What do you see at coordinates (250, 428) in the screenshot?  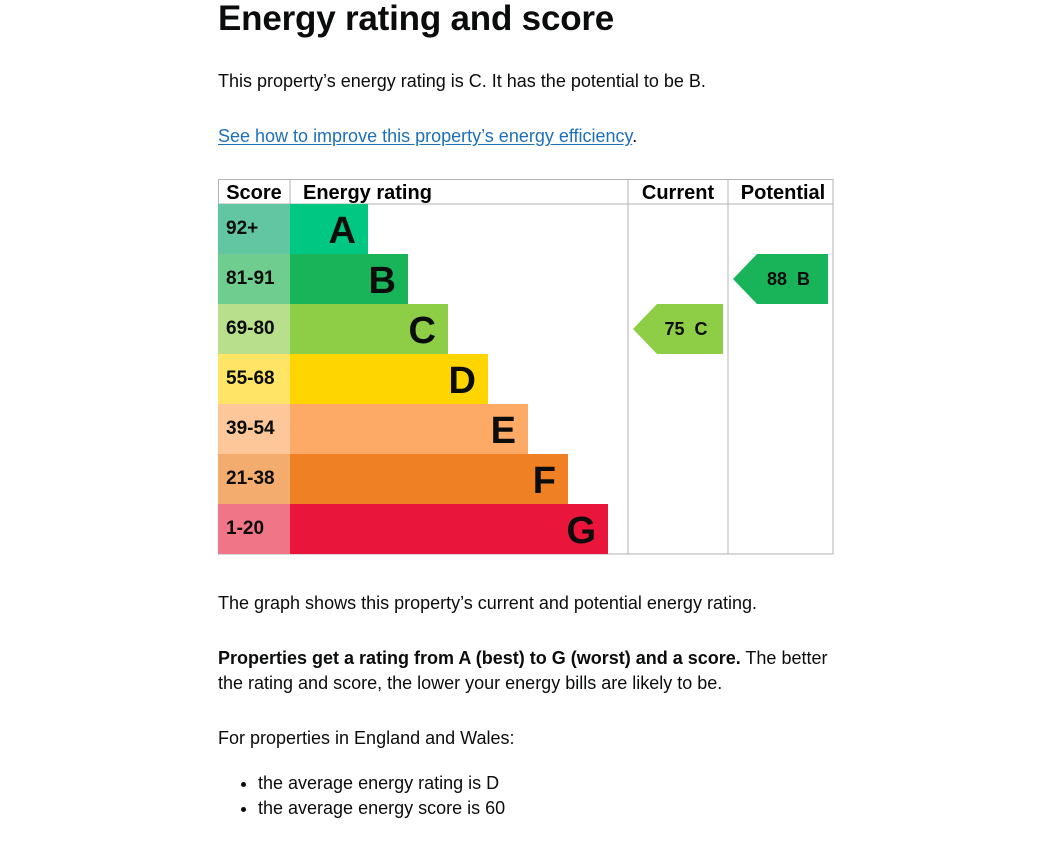 I see `score-range-e: 39-54` at bounding box center [250, 428].